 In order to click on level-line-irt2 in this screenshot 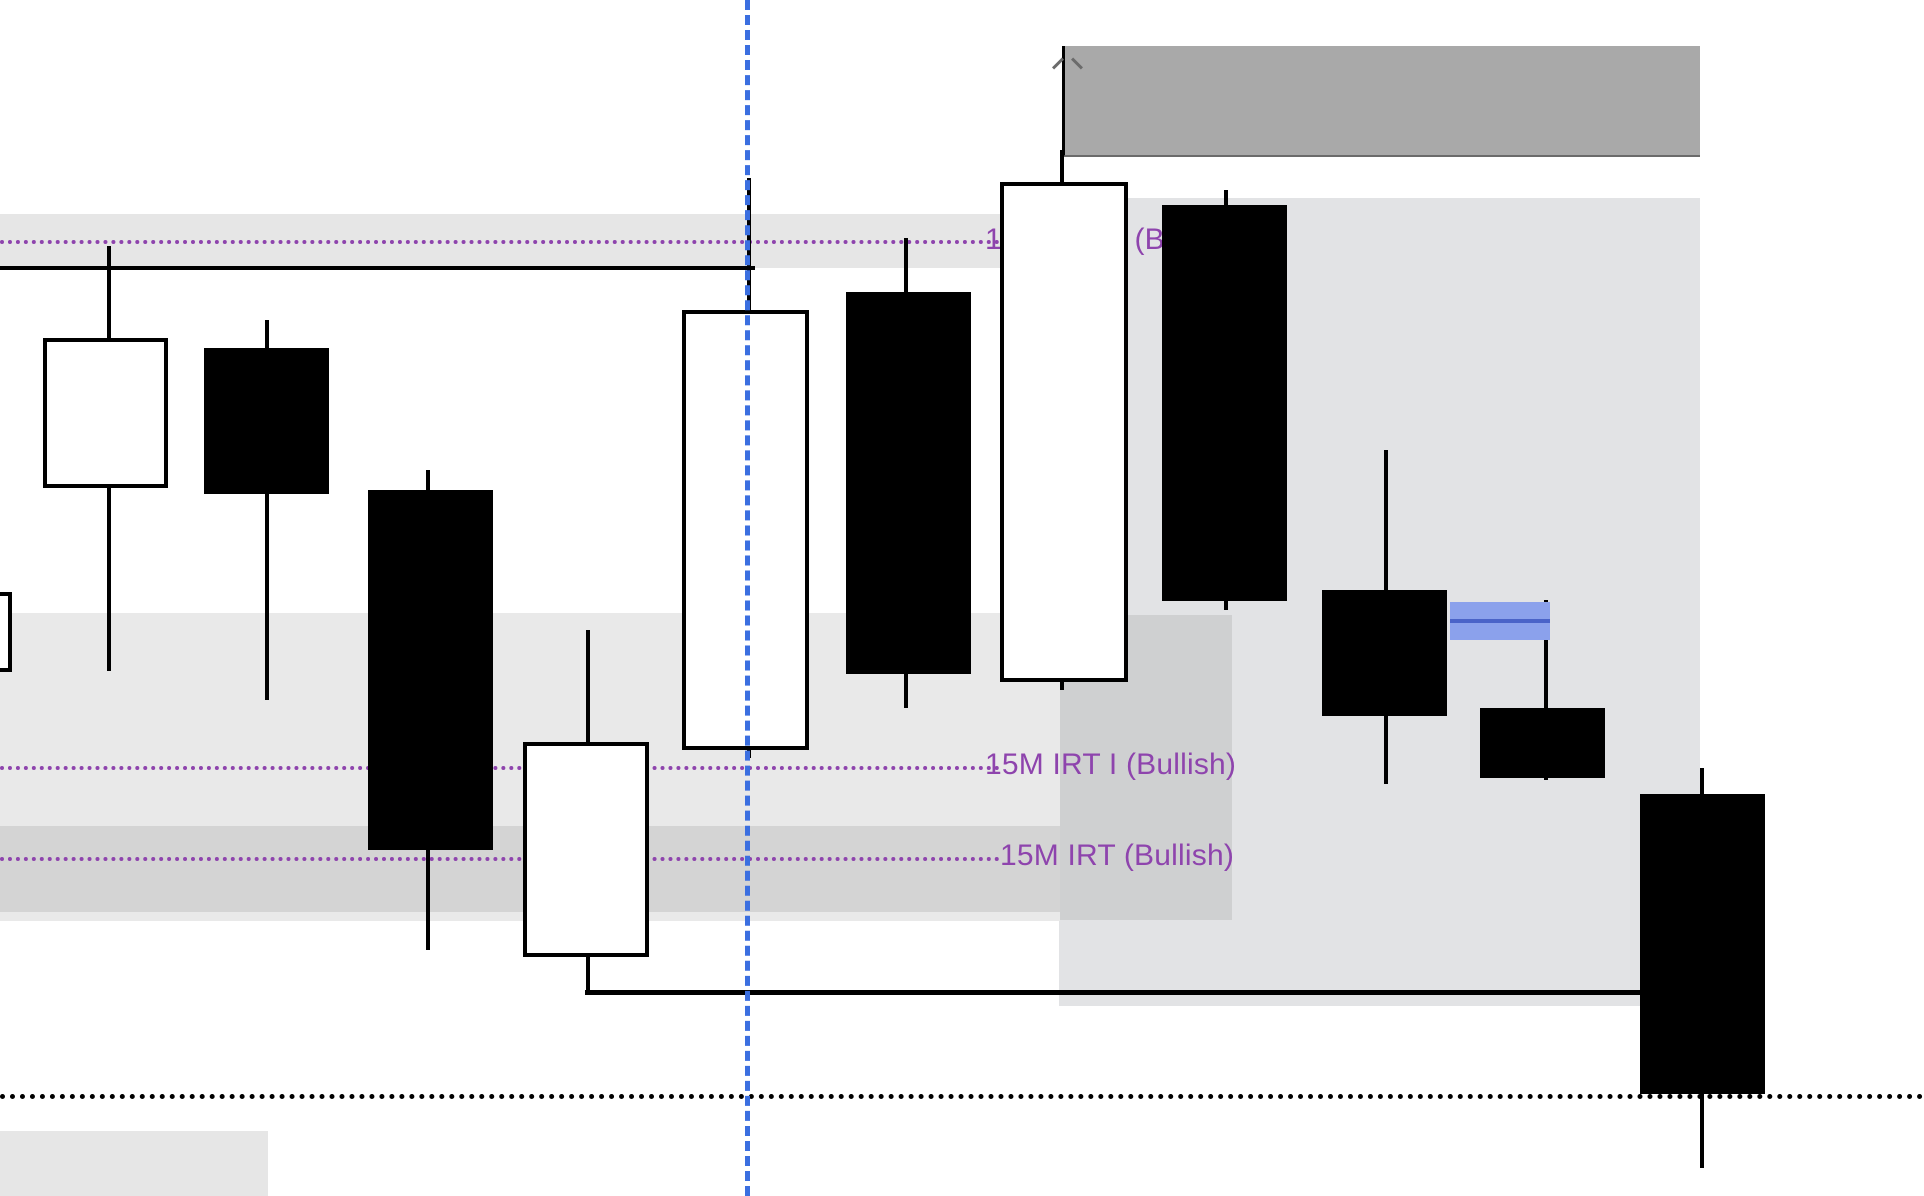, I will do `click(500, 242)`.